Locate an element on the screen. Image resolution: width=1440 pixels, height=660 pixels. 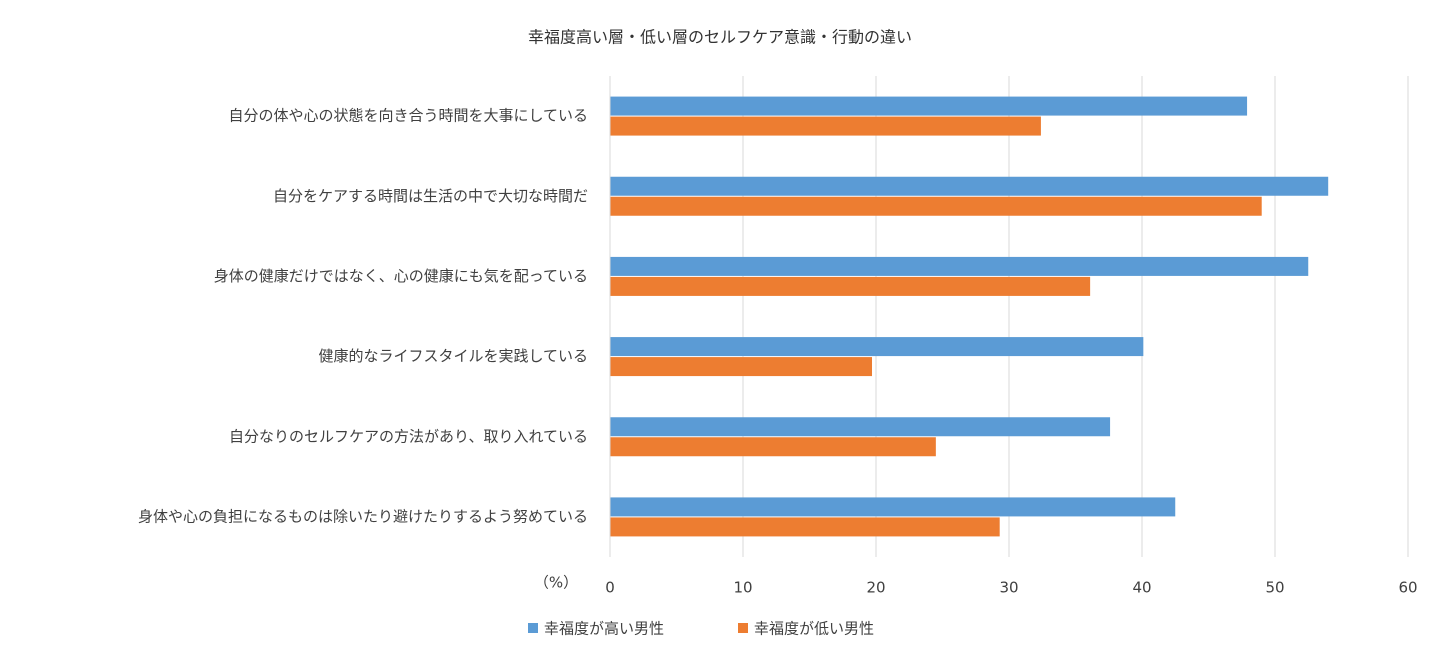
y-tick-label: 身体や心の負担になるものは除いたり避けたりするよう努めている is located at coordinates (363, 516).